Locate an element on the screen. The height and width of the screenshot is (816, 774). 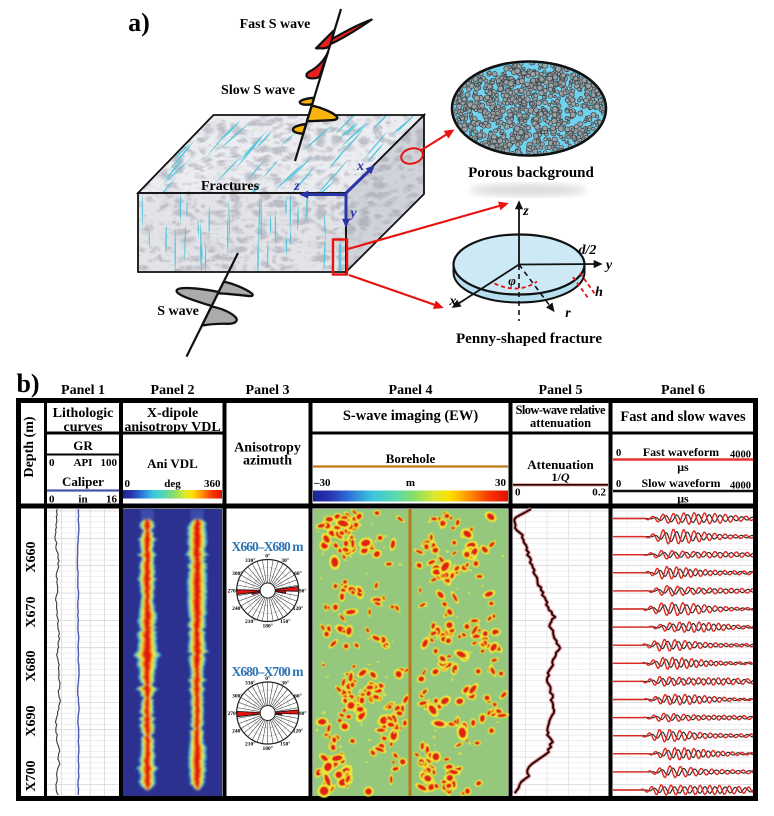
svg-text: X690 is located at coordinates (31, 720).